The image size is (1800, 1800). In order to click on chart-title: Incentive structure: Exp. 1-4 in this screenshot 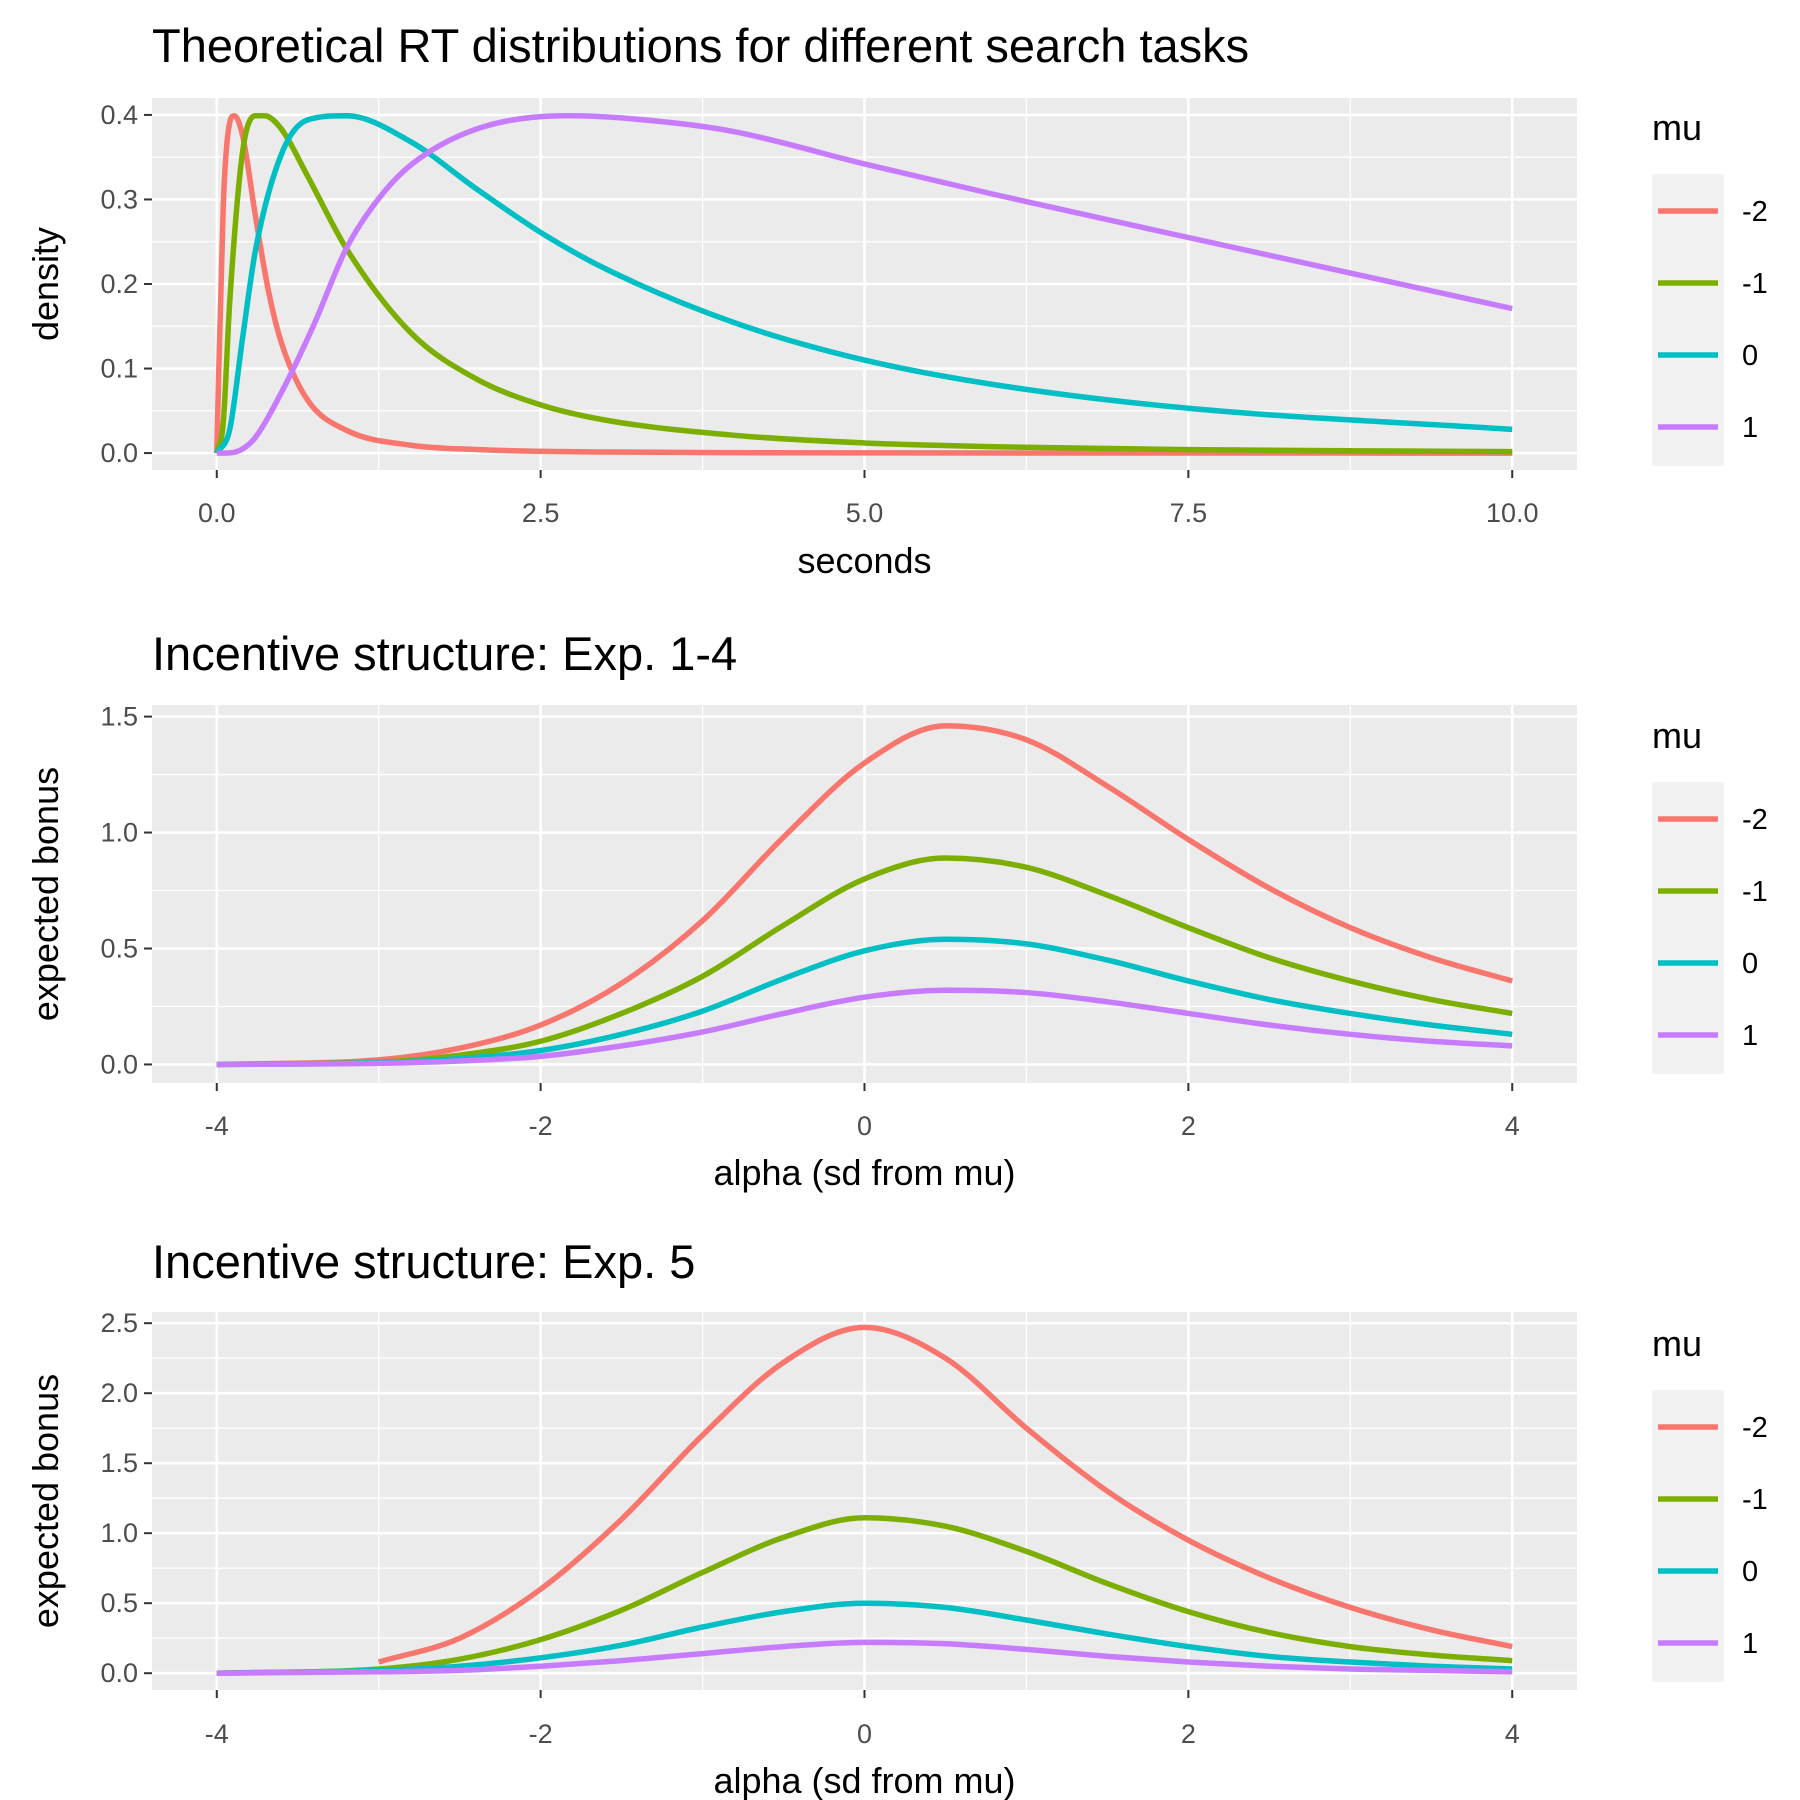, I will do `click(444, 653)`.